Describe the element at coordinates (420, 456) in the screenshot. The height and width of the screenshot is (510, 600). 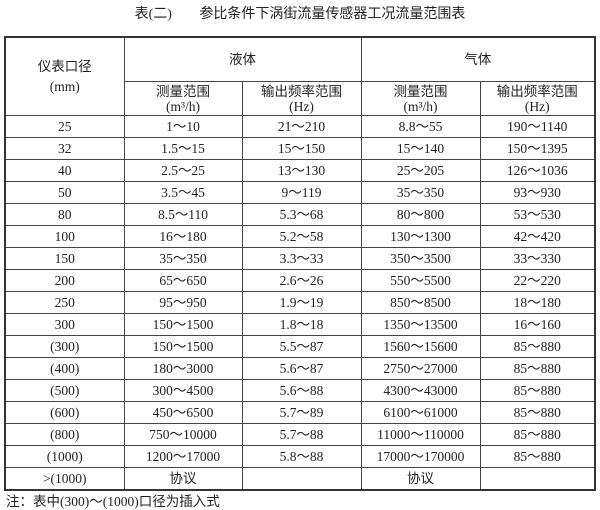
I see `cell-gas-range: 17000～170000` at that location.